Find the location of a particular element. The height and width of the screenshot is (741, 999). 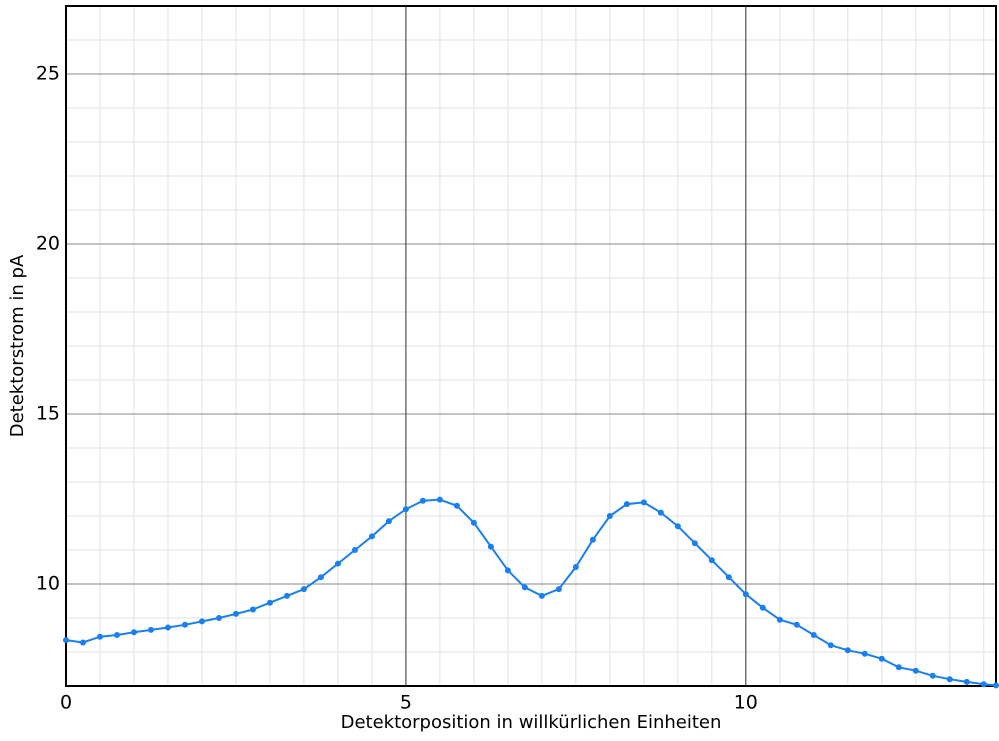

y-tick-label: 25 is located at coordinates (48, 74).